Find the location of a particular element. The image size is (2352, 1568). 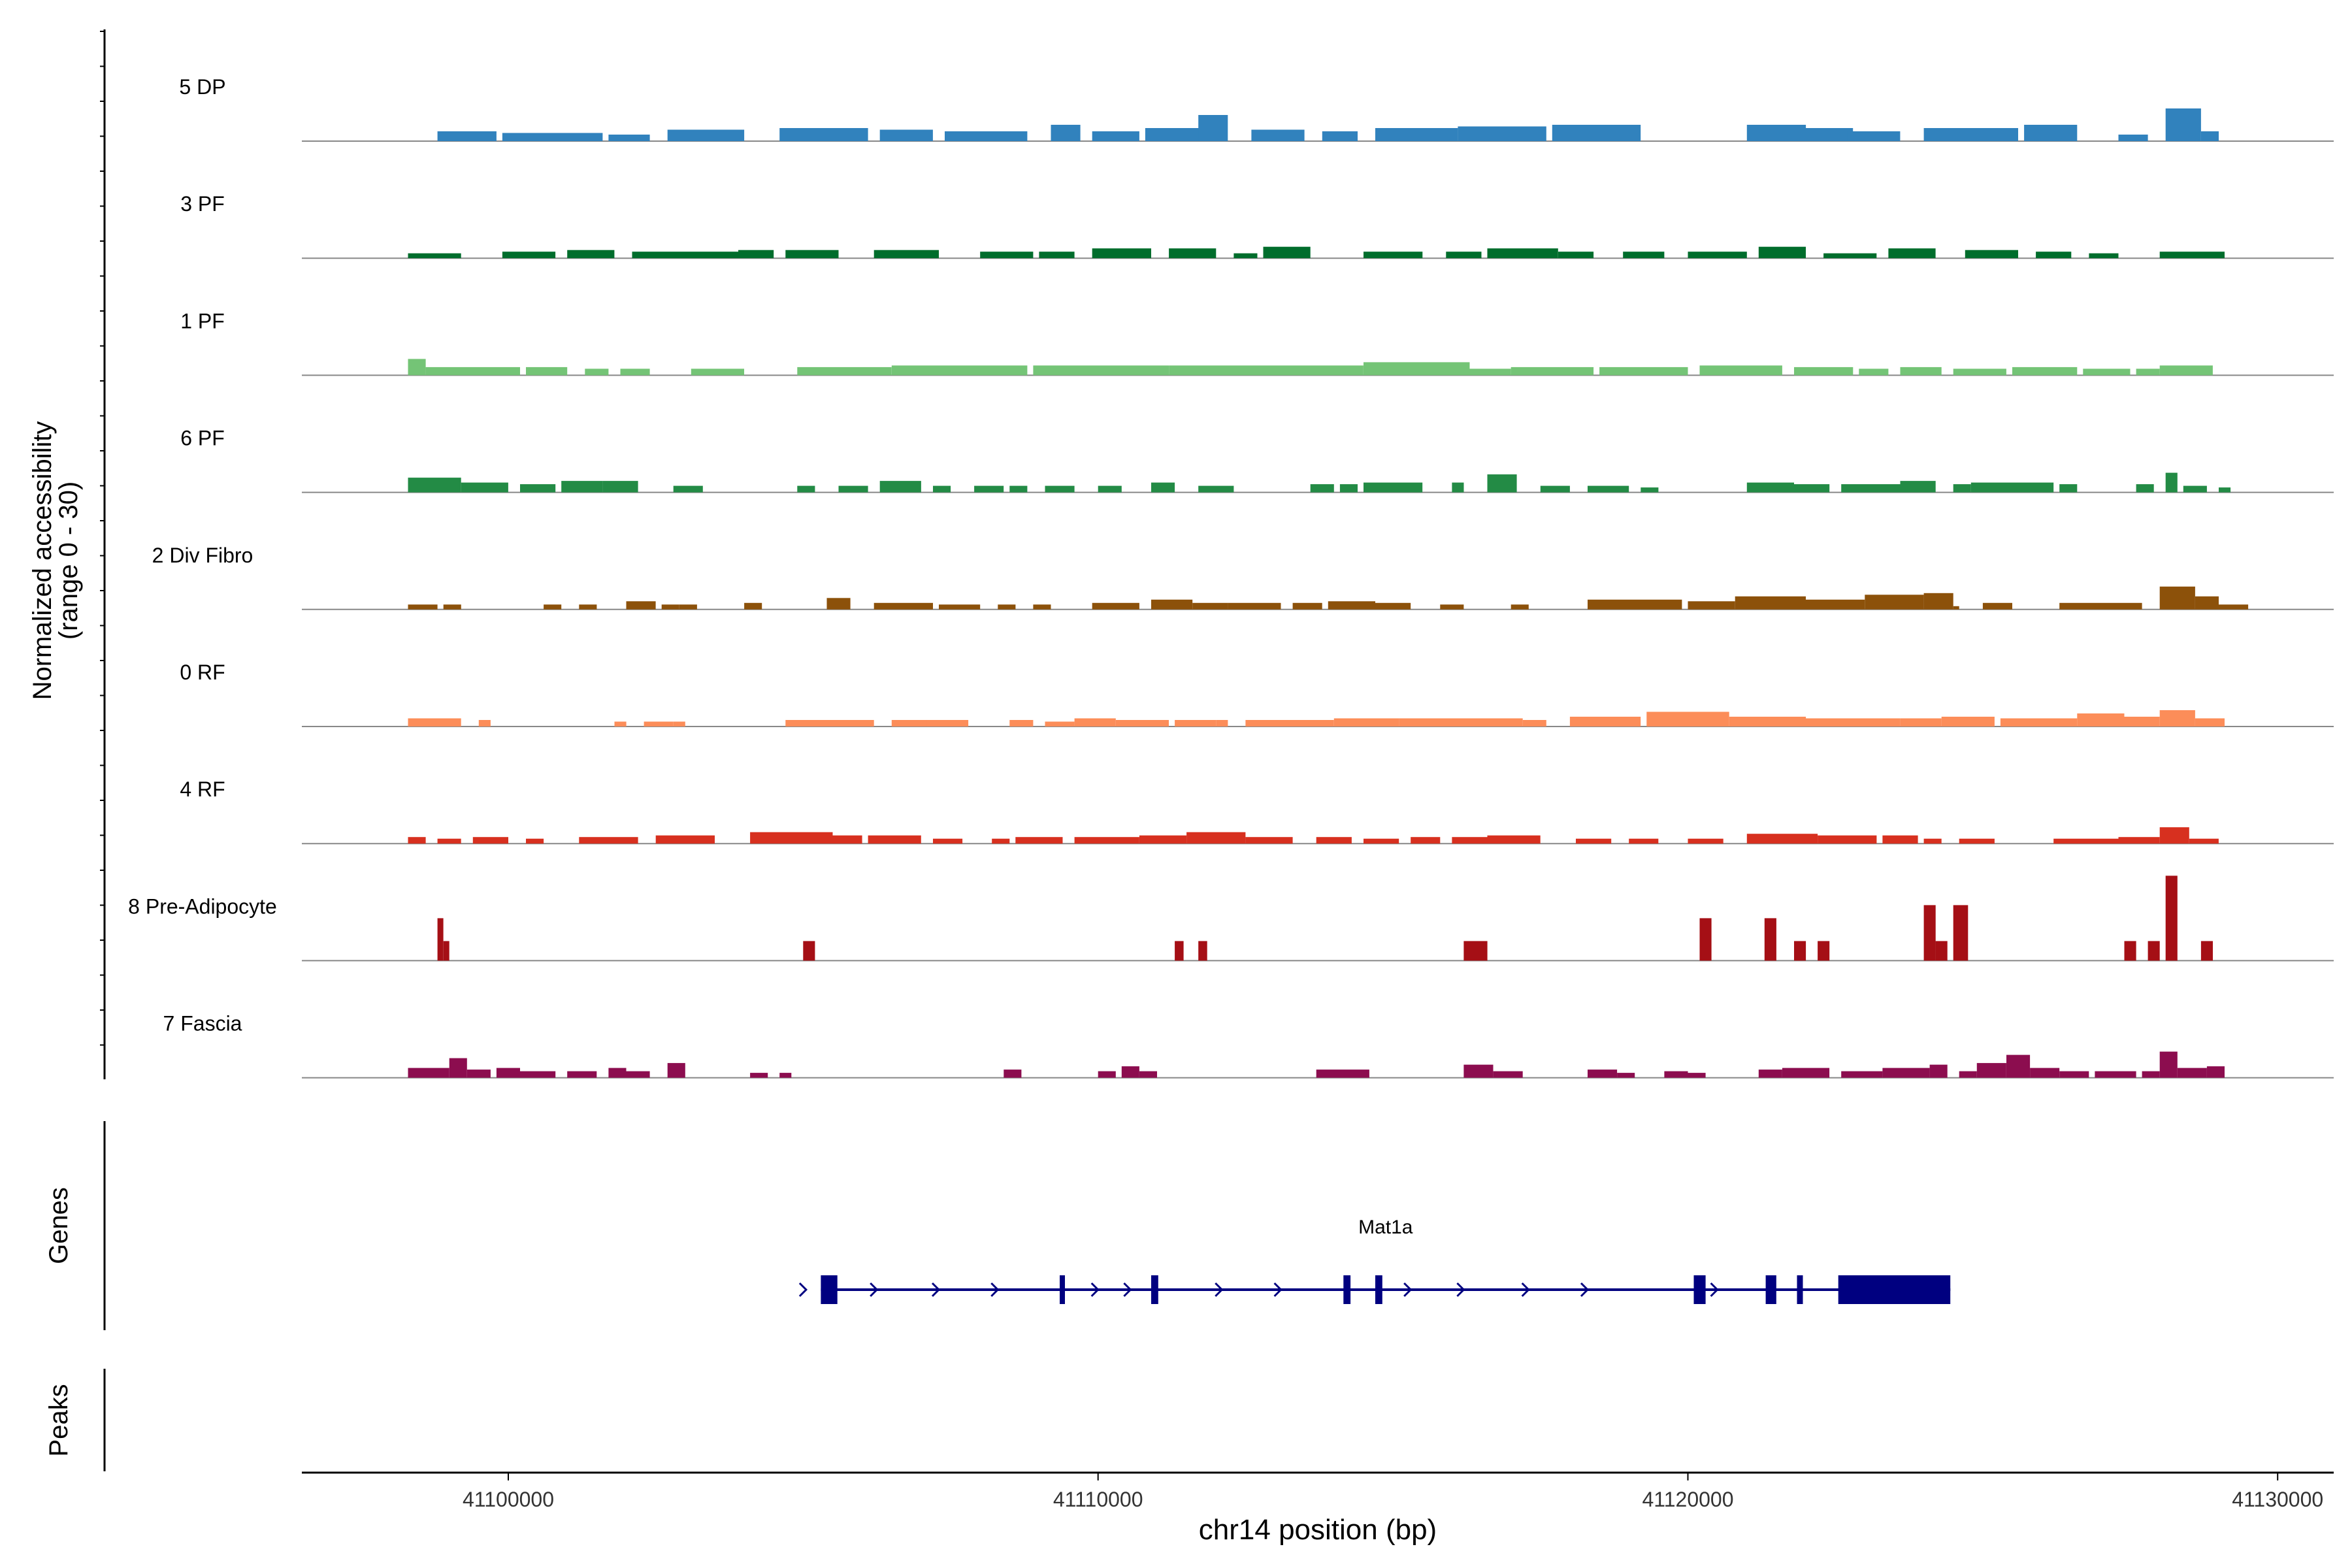

track-label: 4 RF is located at coordinates (202, 789).